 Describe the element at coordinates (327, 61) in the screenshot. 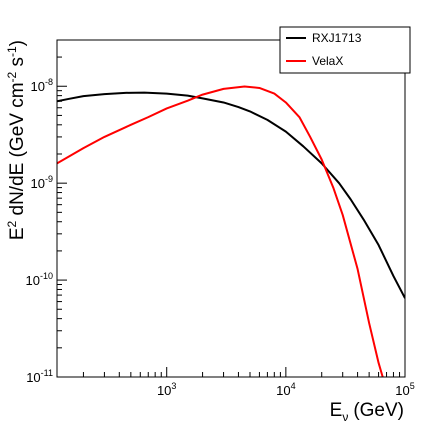

I see `legend-label-velax: VelaX` at that location.